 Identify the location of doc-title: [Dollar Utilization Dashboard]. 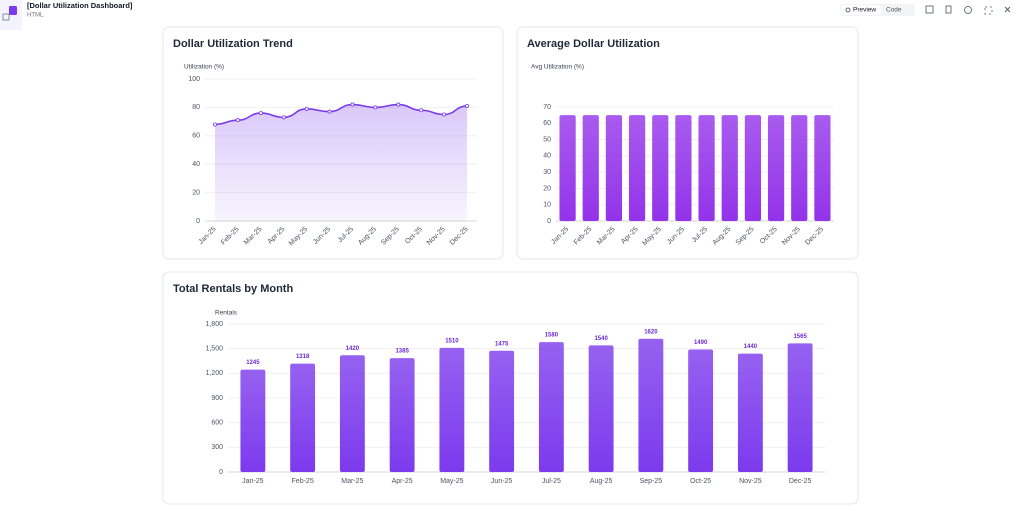
(80, 5).